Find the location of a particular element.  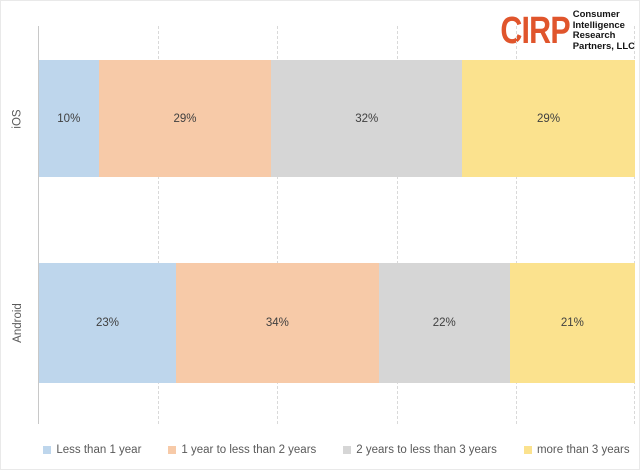

bar-segment: 23% is located at coordinates (108, 323).